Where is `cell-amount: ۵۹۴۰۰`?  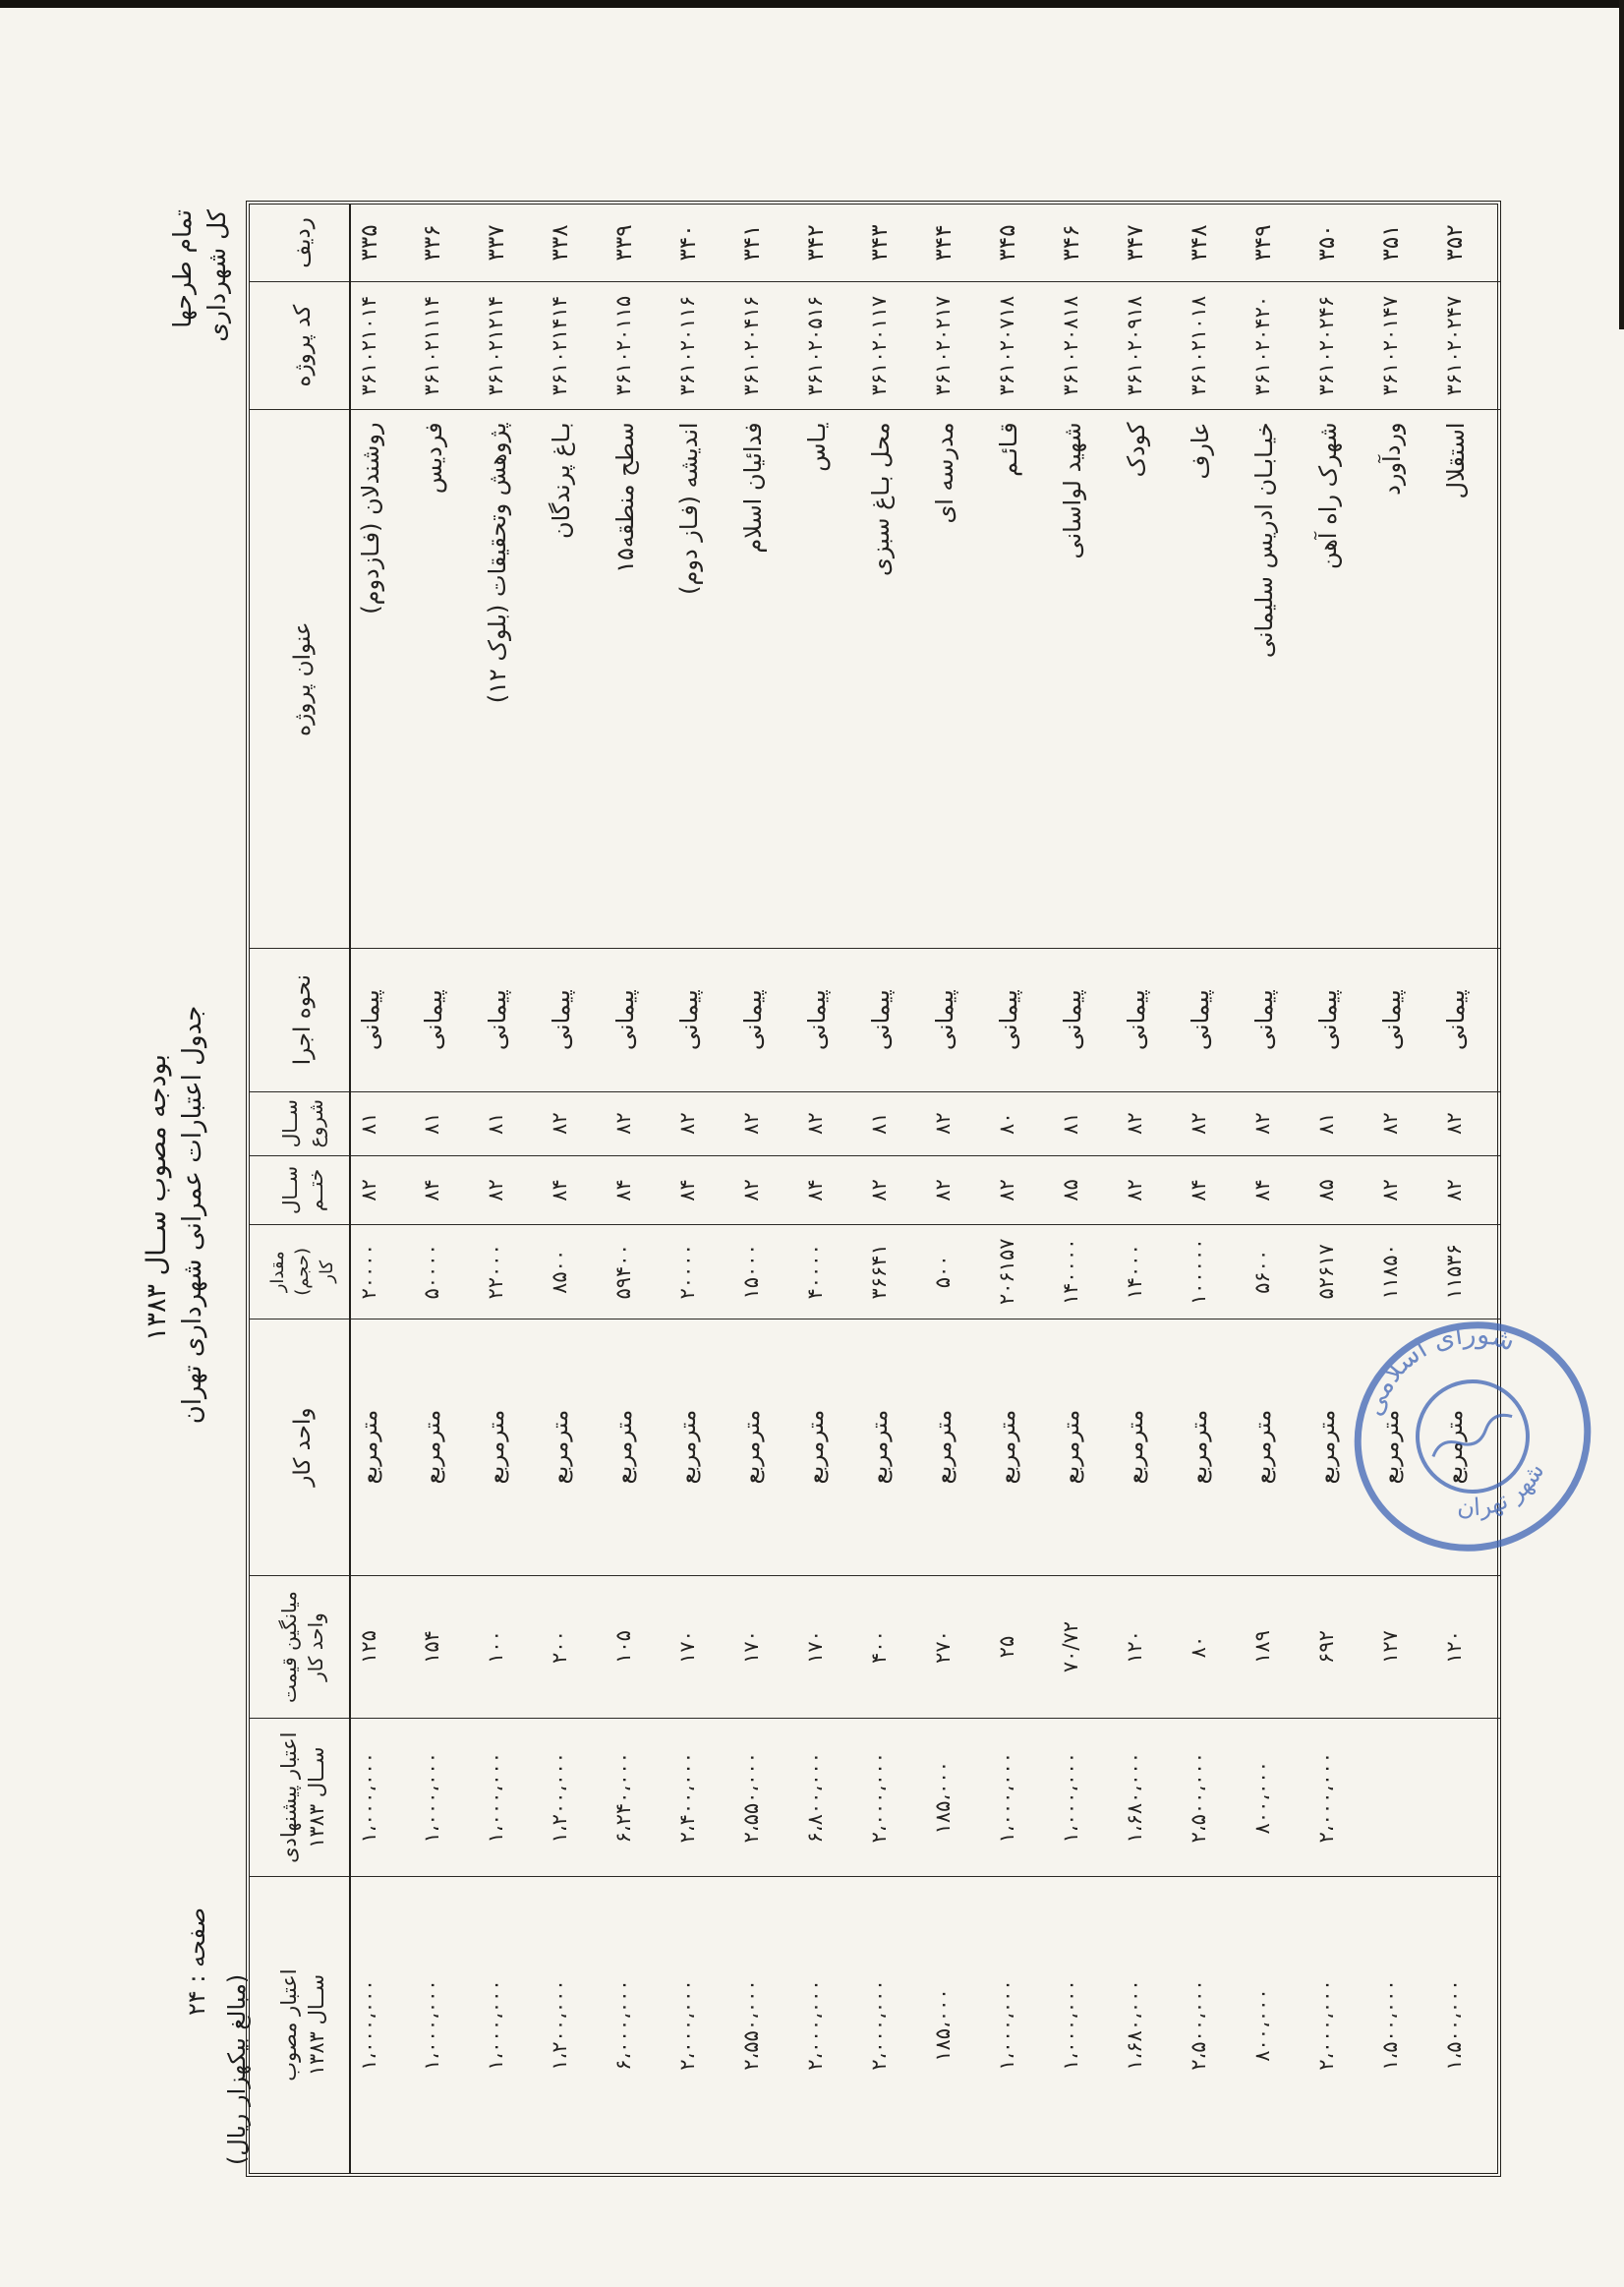
cell-amount: ۵۹۴۰۰ is located at coordinates (637, 1271).